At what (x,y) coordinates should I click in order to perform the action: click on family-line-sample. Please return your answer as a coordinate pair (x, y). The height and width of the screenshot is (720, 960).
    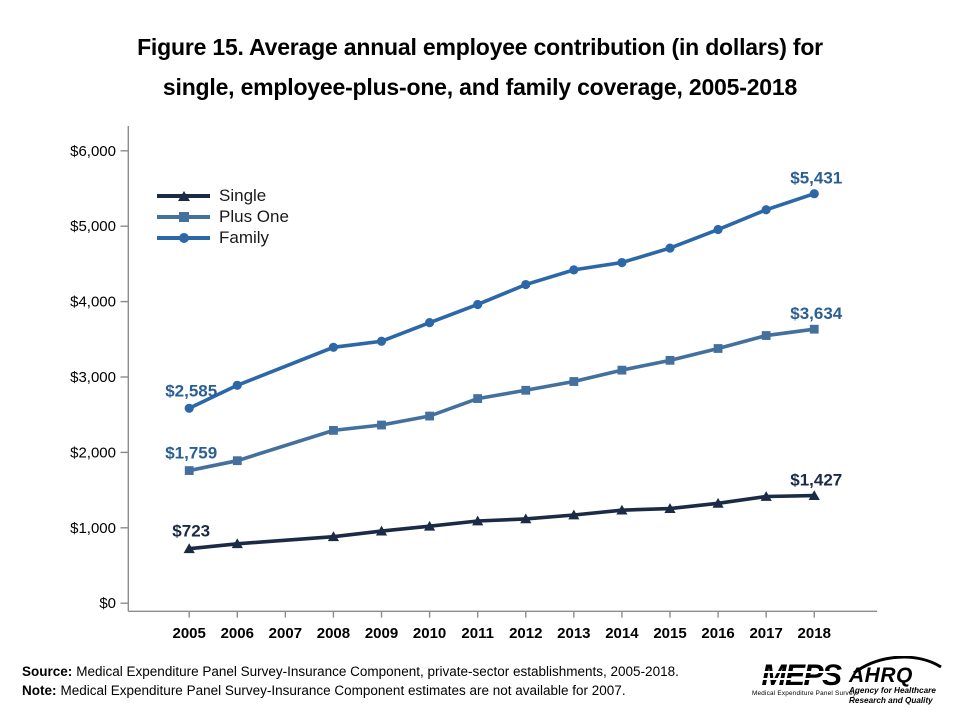
    Looking at the image, I should click on (183, 237).